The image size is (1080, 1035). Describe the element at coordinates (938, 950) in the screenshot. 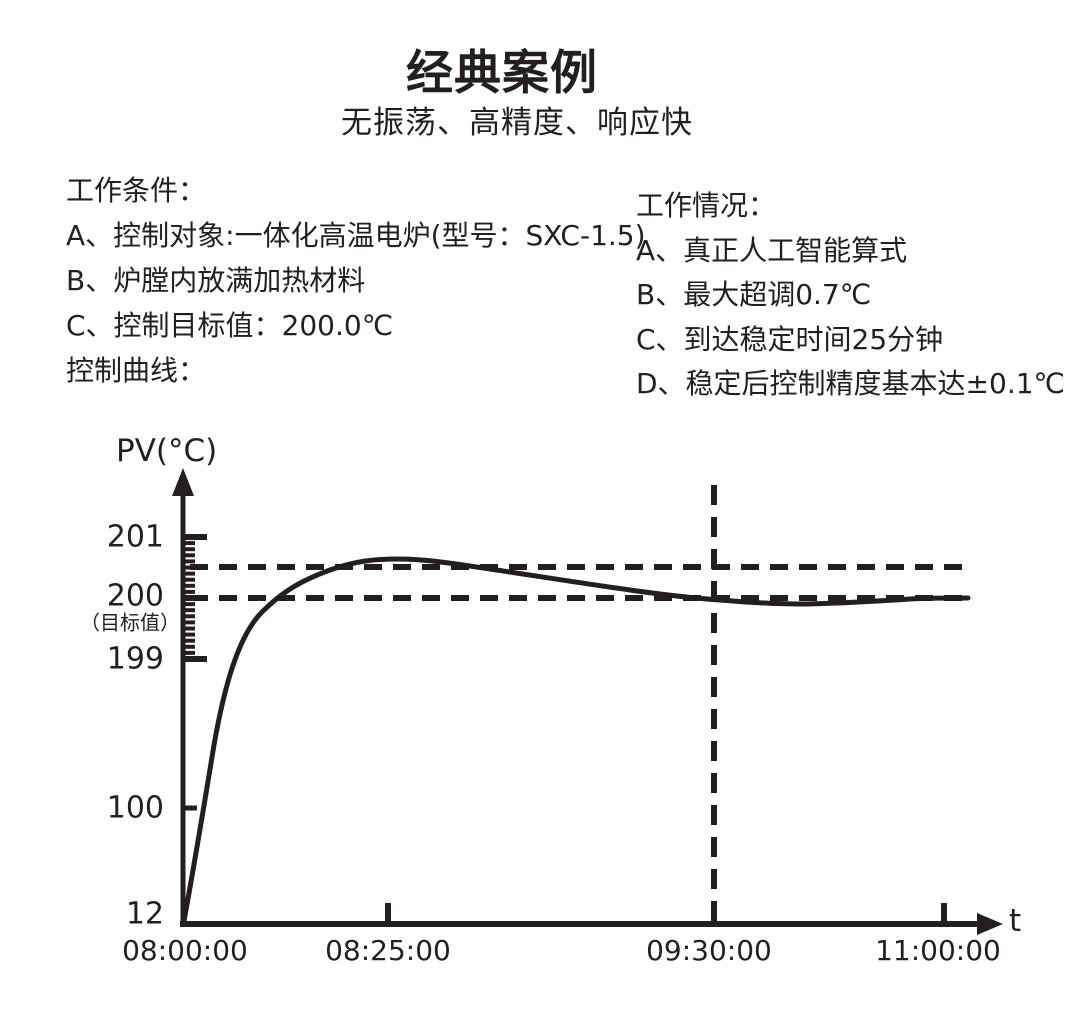

I see `x-tick-label-110000: 11:00:00` at that location.